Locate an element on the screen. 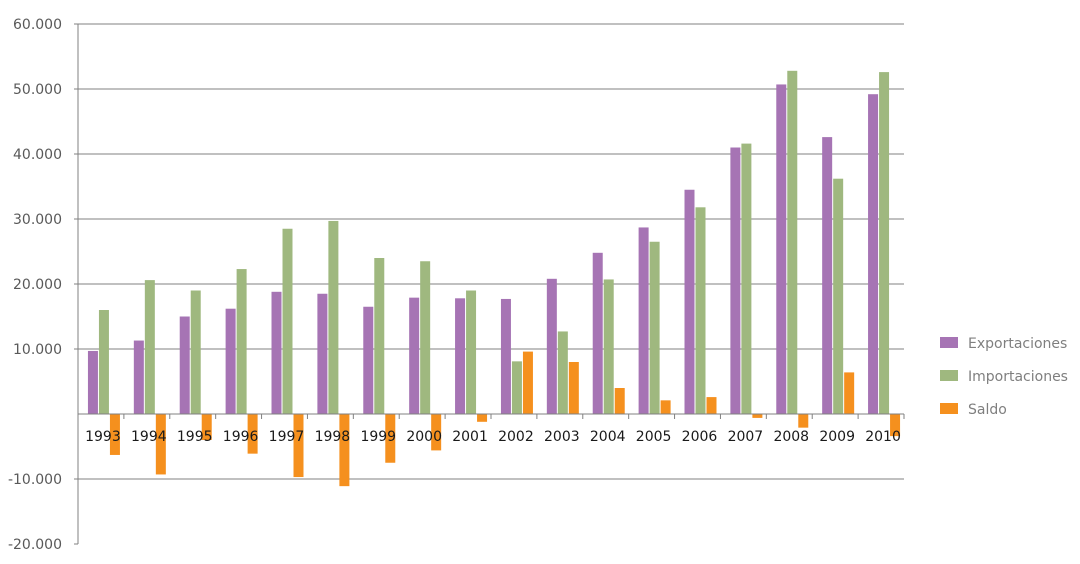 This screenshot has width=1080, height=564. bar-saldo-2005 is located at coordinates (665, 407).